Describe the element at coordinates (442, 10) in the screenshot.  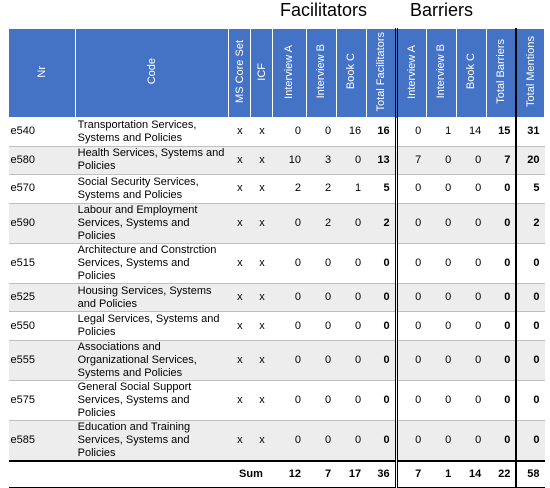
I see `group-header: Barriers` at that location.